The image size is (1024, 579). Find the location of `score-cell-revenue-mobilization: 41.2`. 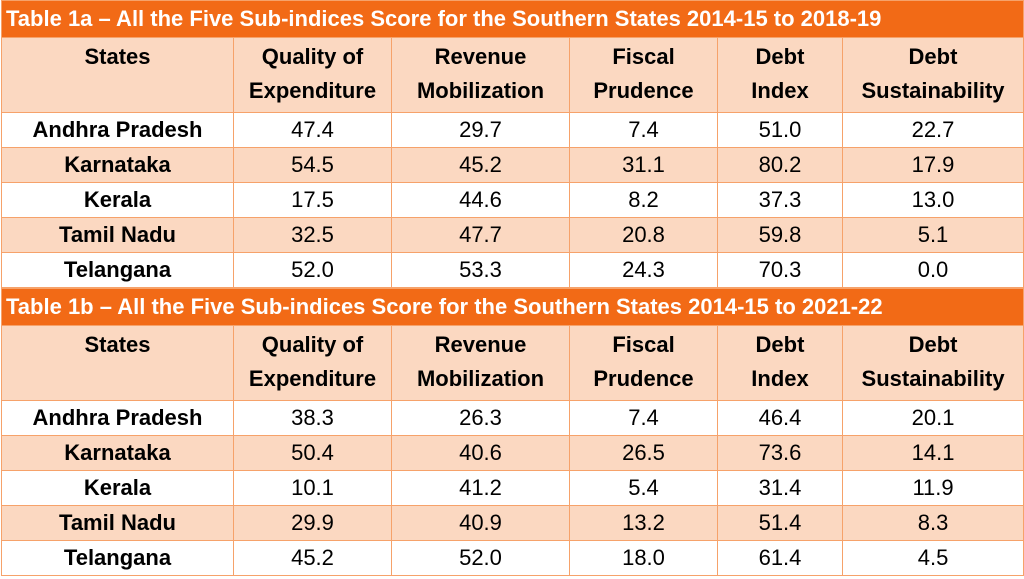

score-cell-revenue-mobilization: 41.2 is located at coordinates (480, 488).